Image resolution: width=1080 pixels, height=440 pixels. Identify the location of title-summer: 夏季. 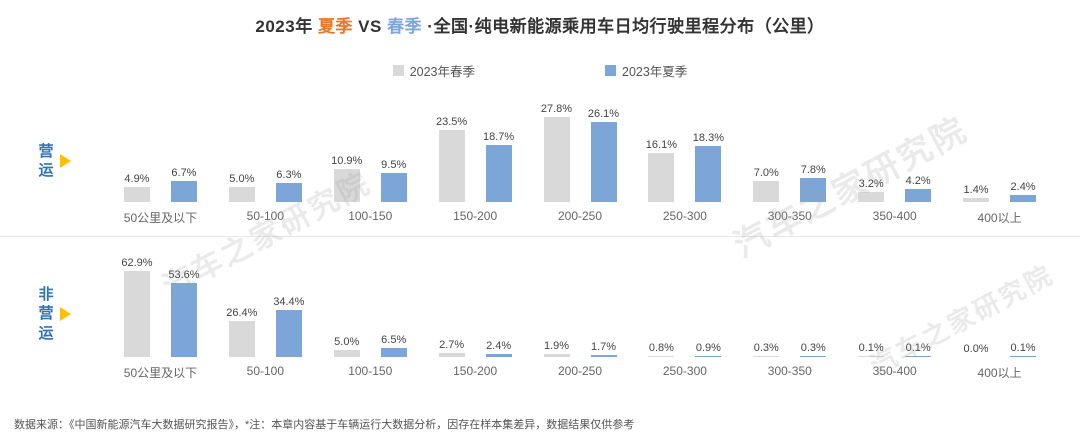
(335, 26).